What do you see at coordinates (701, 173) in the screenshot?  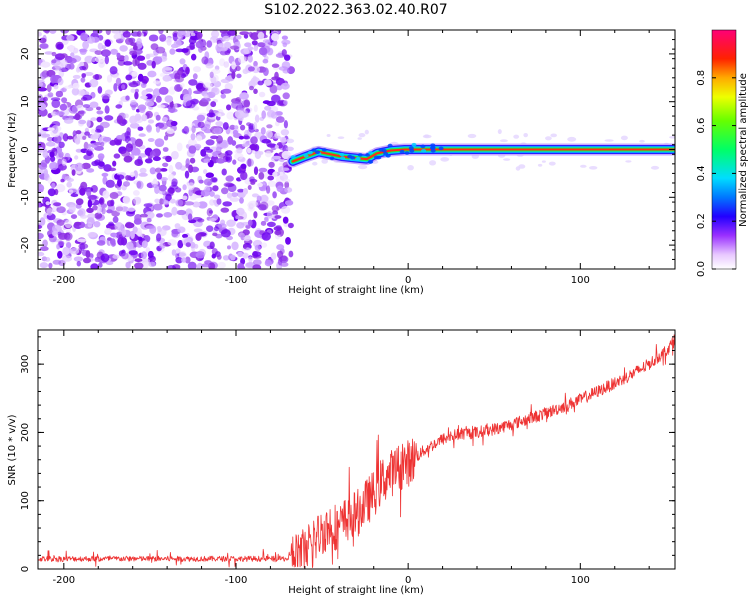 I see `colorbar-tick-label: 0.4` at bounding box center [701, 173].